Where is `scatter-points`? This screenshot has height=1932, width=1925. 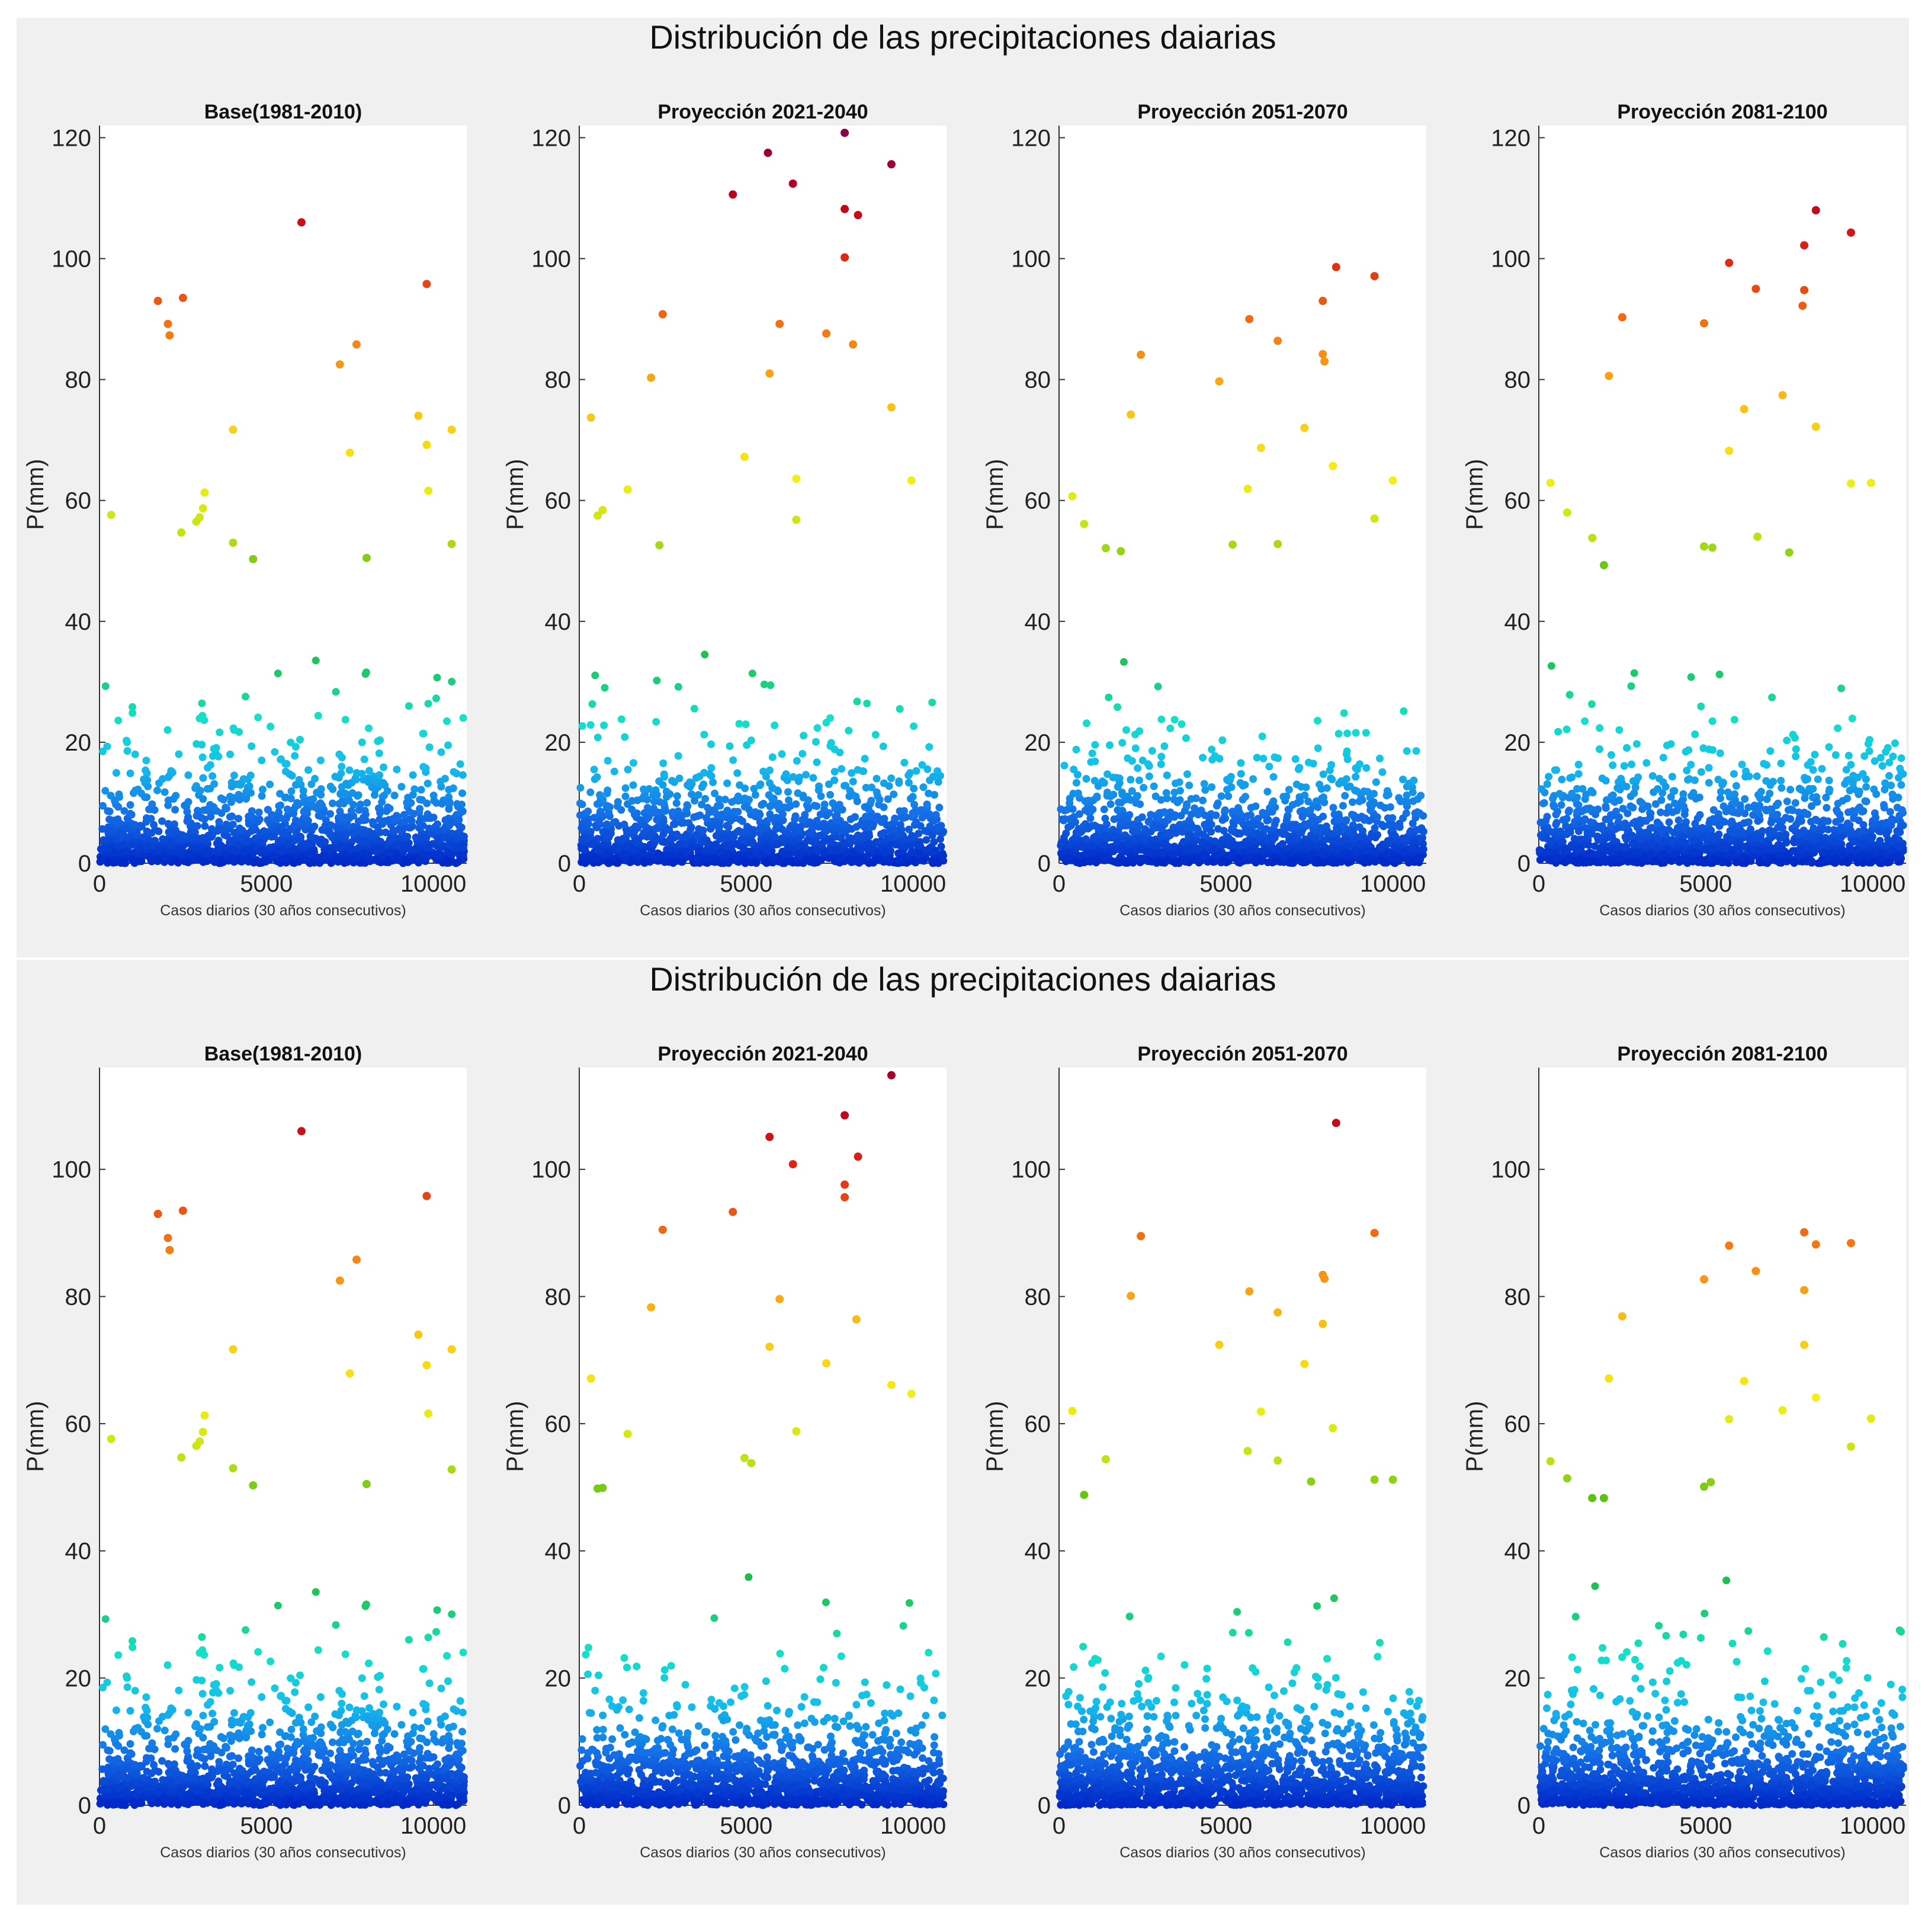
scatter-points is located at coordinates (282, 542).